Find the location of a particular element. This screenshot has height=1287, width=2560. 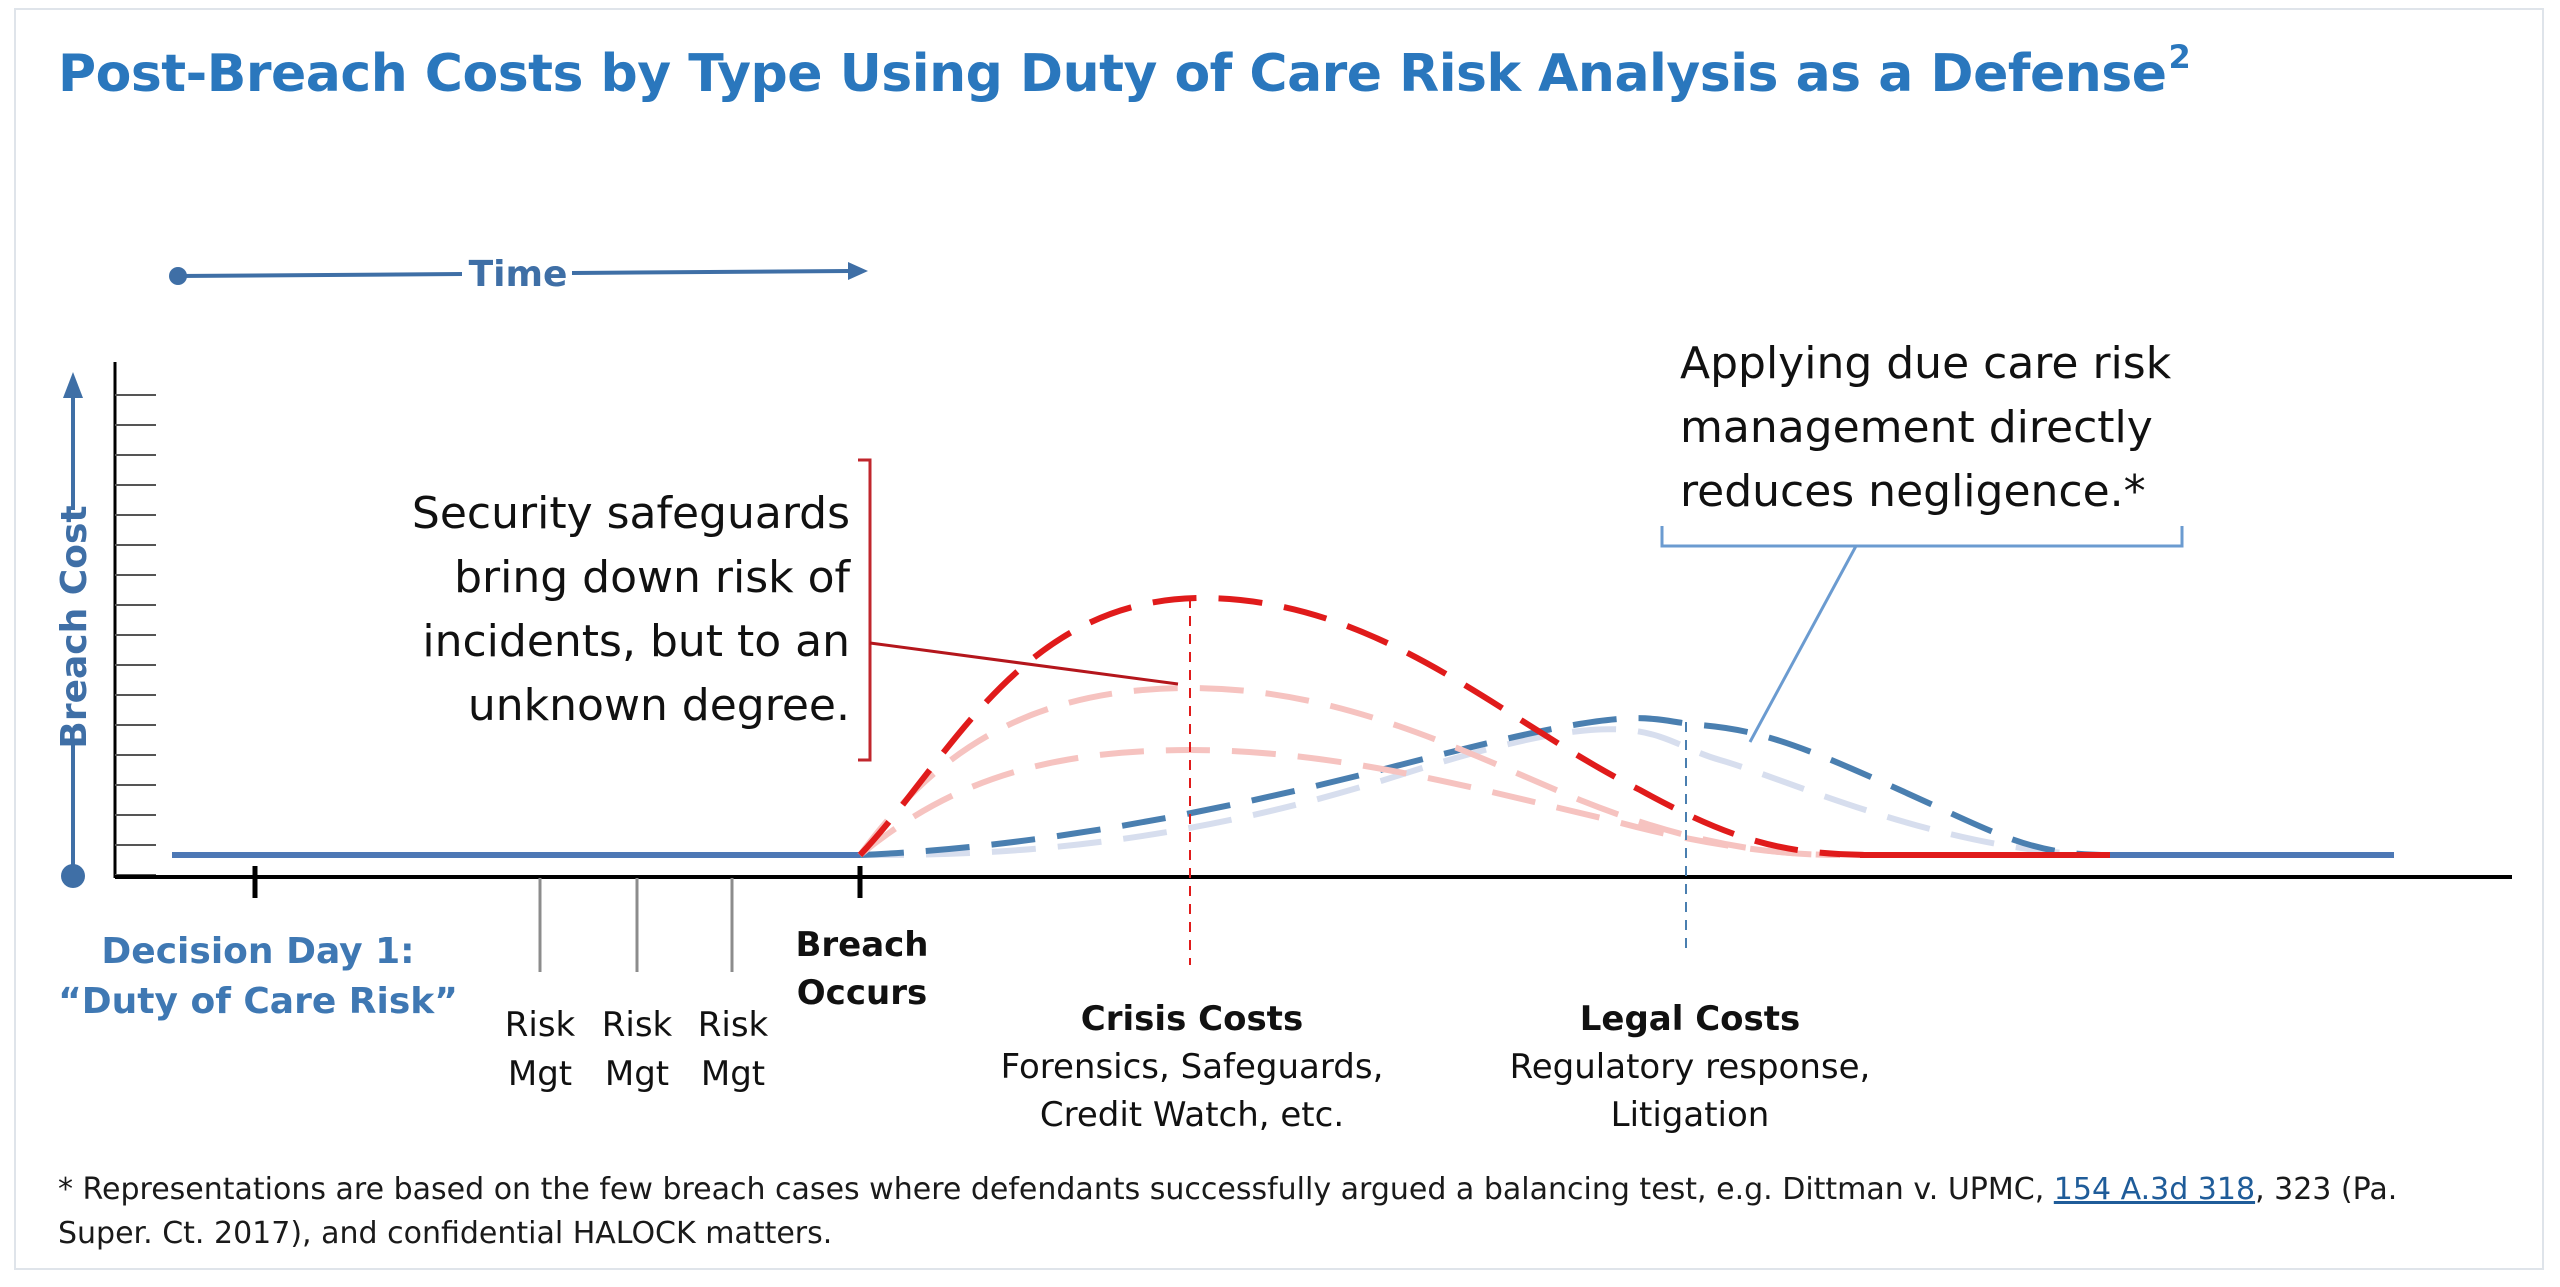

legal-costs-line-2: Litigation is located at coordinates (1690, 1115).